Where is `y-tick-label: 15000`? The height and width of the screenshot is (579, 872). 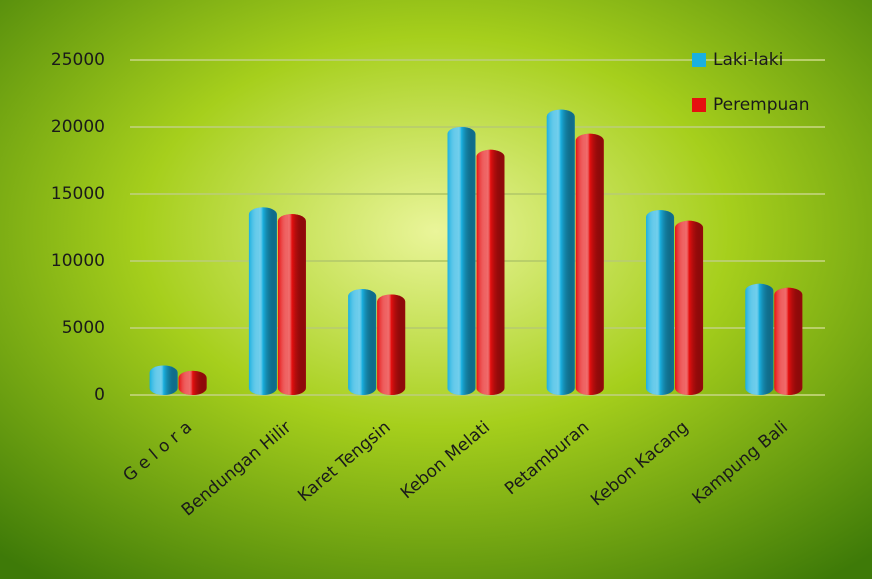
y-tick-label: 15000 is located at coordinates (78, 194).